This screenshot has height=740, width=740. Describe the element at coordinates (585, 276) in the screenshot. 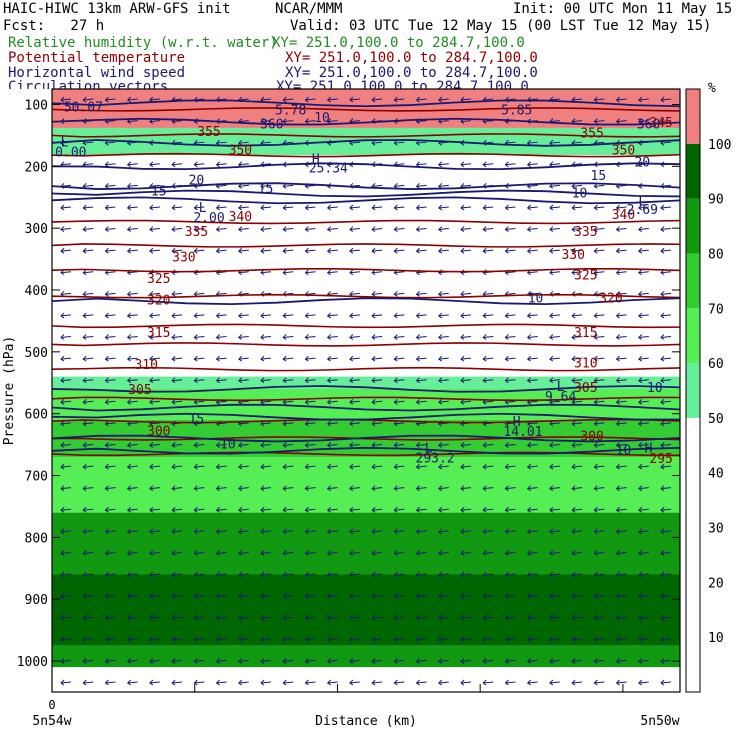

I see `theta-label: 325` at that location.